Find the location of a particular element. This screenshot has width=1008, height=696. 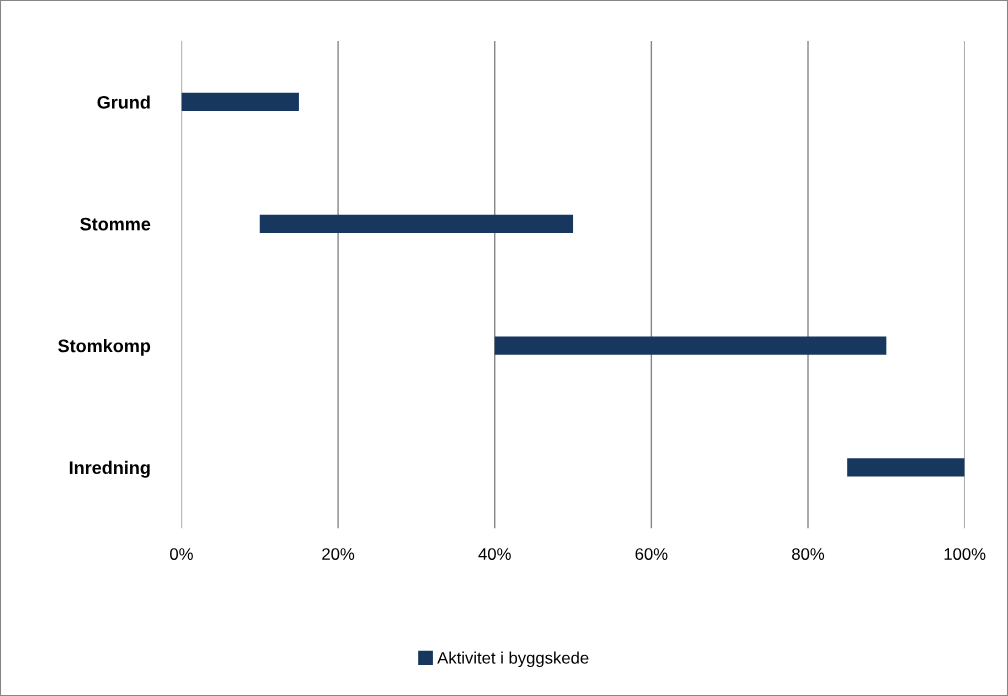

x-tick-label: 80% is located at coordinates (808, 554).